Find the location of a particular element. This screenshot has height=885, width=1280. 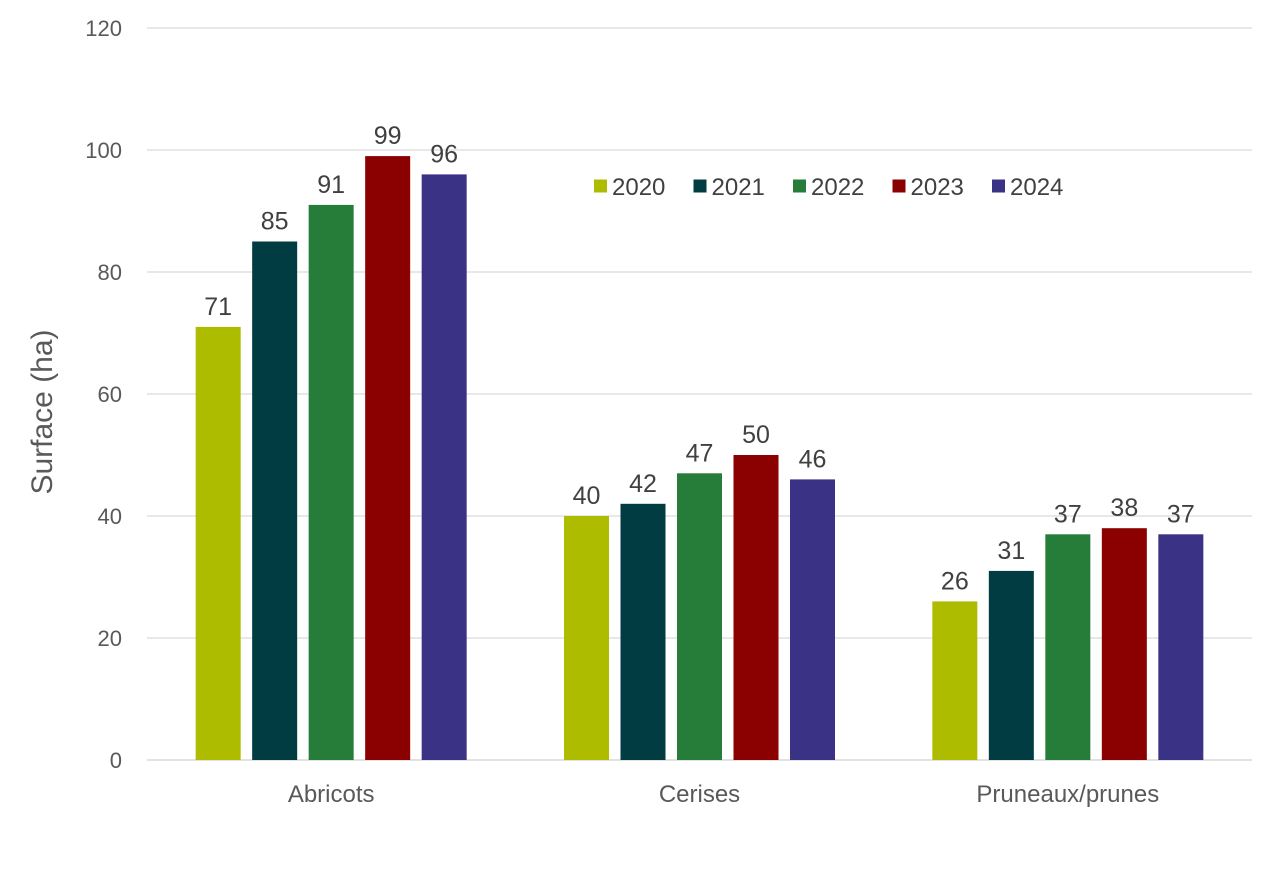

data-label: 38 is located at coordinates (1124, 508).